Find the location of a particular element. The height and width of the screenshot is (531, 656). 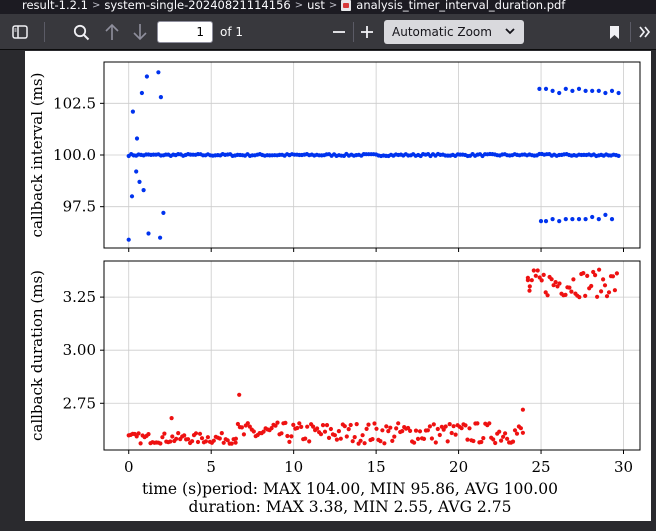

zoom-in-button is located at coordinates (367, 32).